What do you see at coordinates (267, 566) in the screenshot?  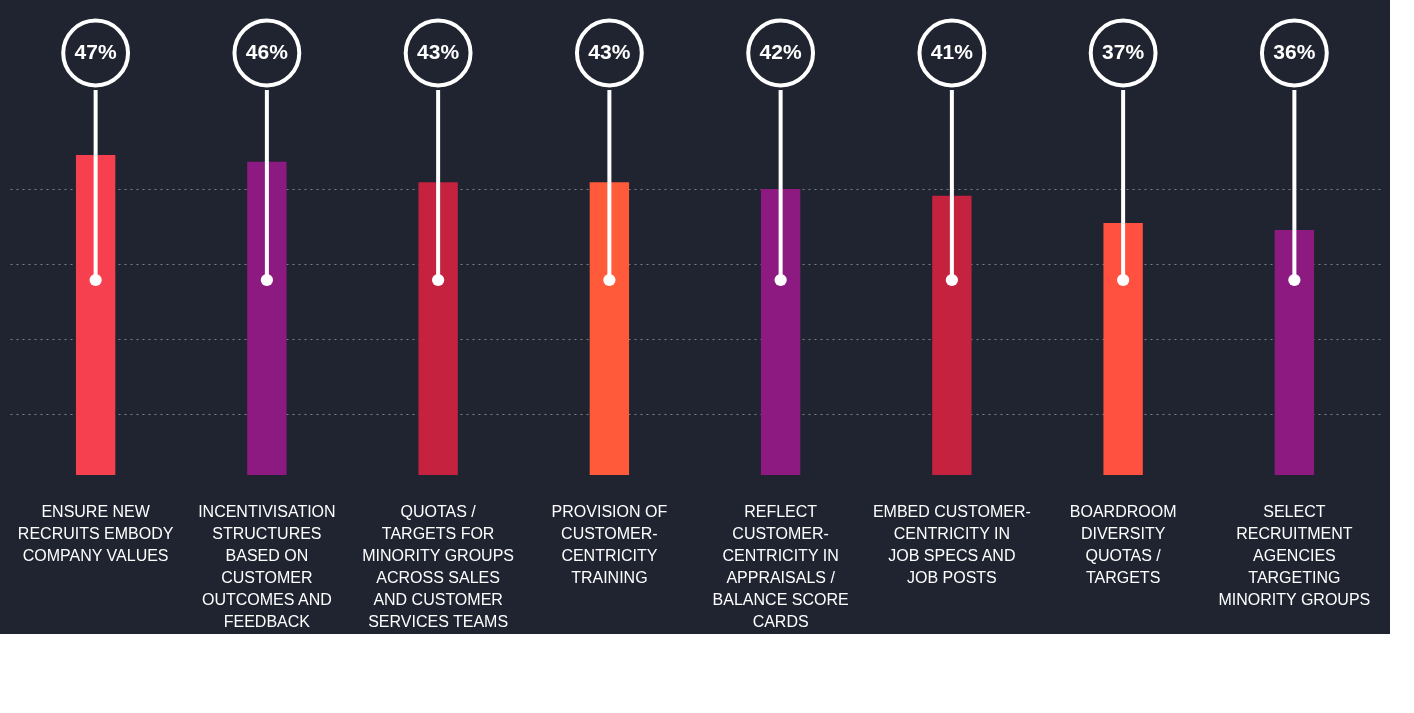 I see `x-tick-label: INCENTIVISATION STRUCTURES BASED ON CUSTOMER OUTCOMES AND FEEDBACK` at bounding box center [267, 566].